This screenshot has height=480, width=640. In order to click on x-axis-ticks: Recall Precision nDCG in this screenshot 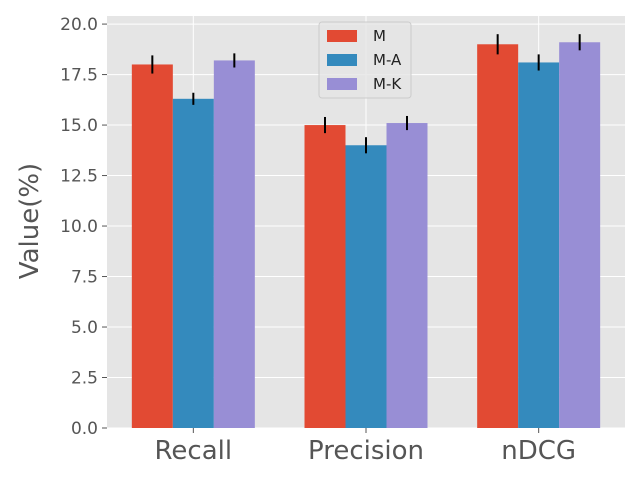, I will do `click(365, 447)`.